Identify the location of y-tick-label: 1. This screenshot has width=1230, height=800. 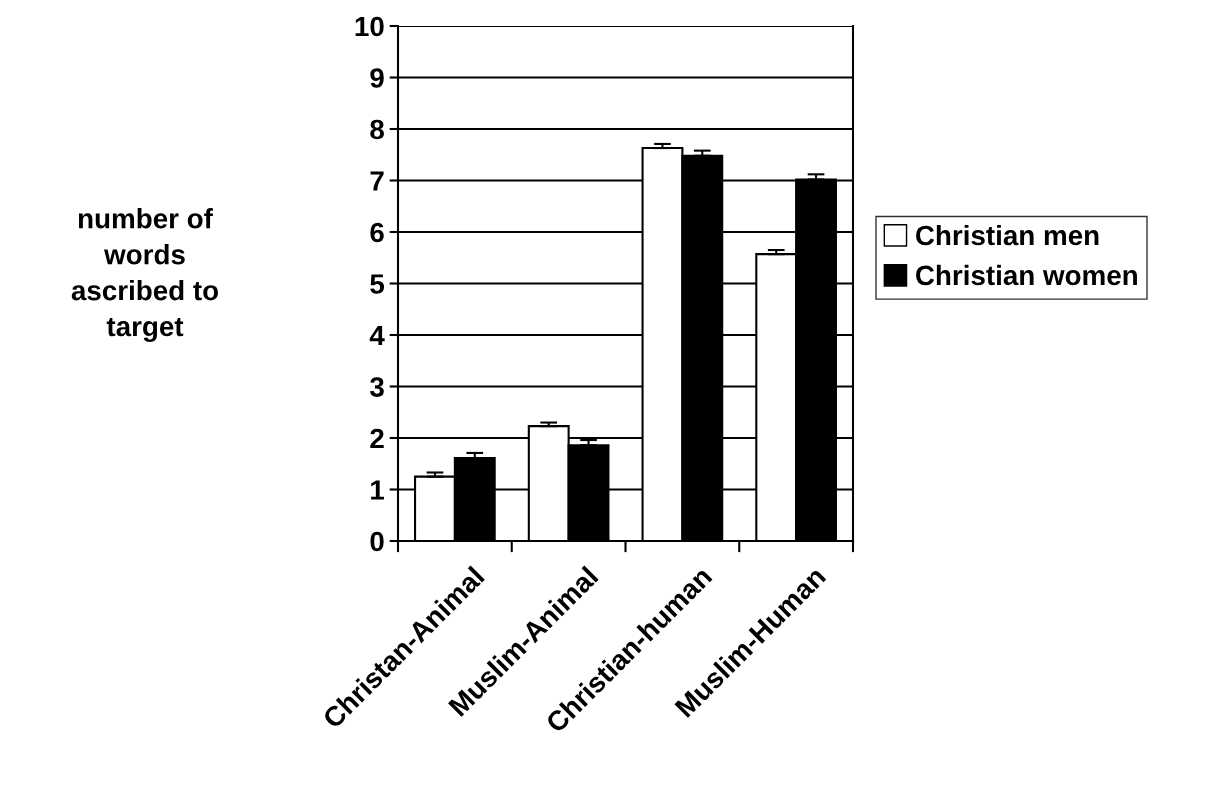
(378, 490).